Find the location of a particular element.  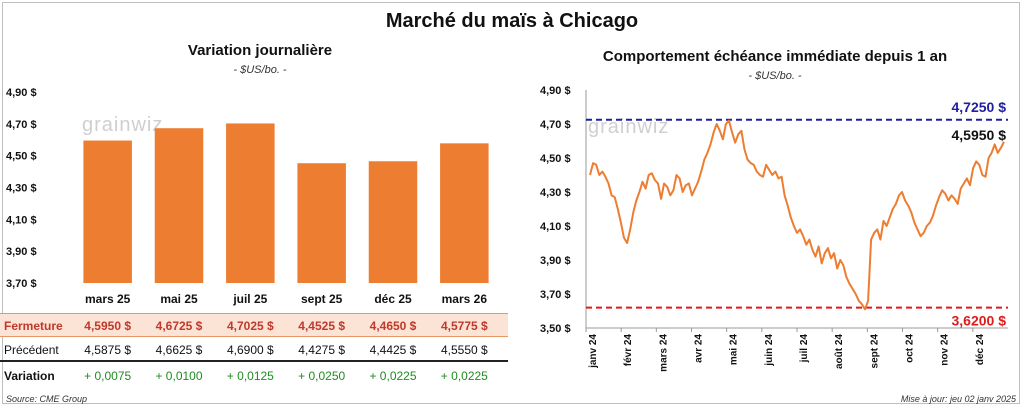

table-cell: + 0,0075 is located at coordinates (108, 376).